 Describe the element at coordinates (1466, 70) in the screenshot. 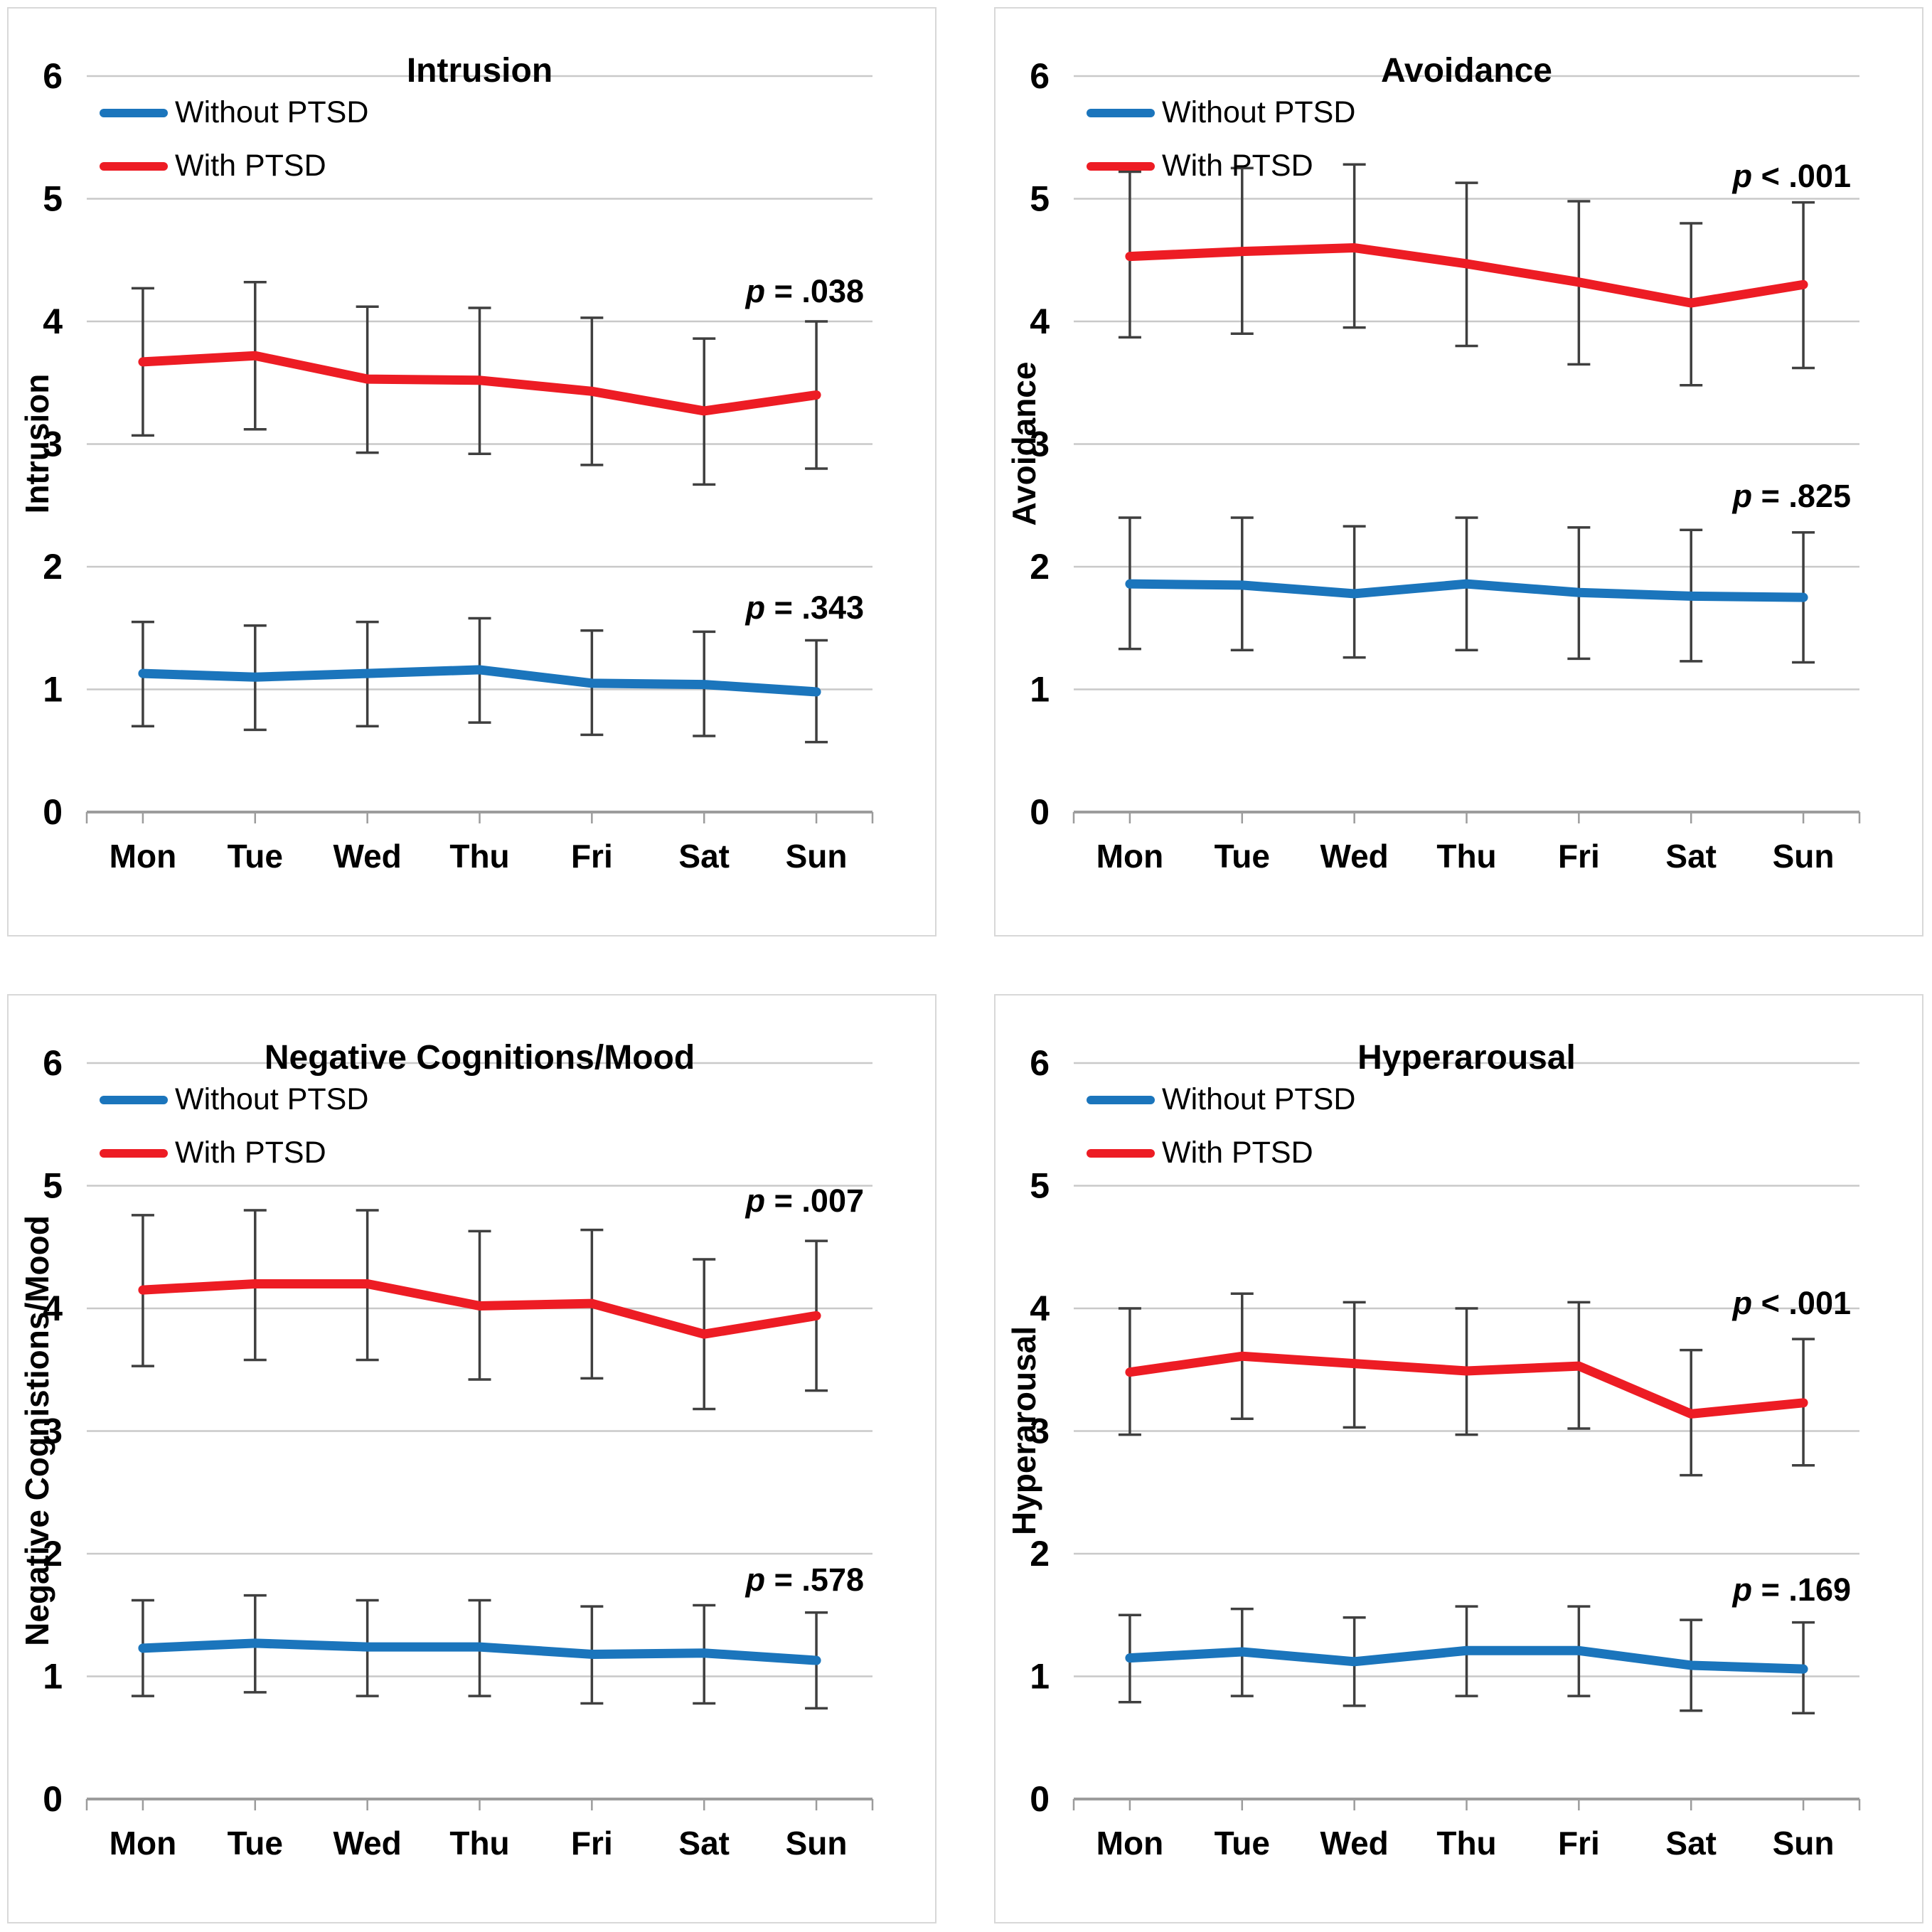

I see `chart-title: Avoidance` at that location.